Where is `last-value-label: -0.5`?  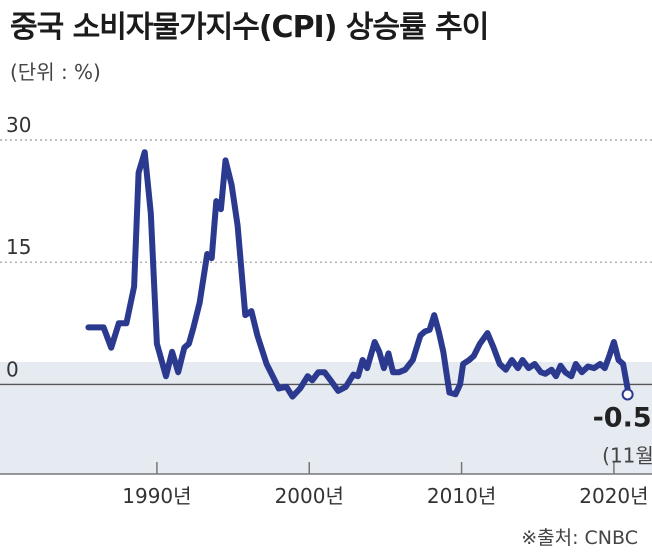 last-value-label: -0.5 is located at coordinates (622, 417).